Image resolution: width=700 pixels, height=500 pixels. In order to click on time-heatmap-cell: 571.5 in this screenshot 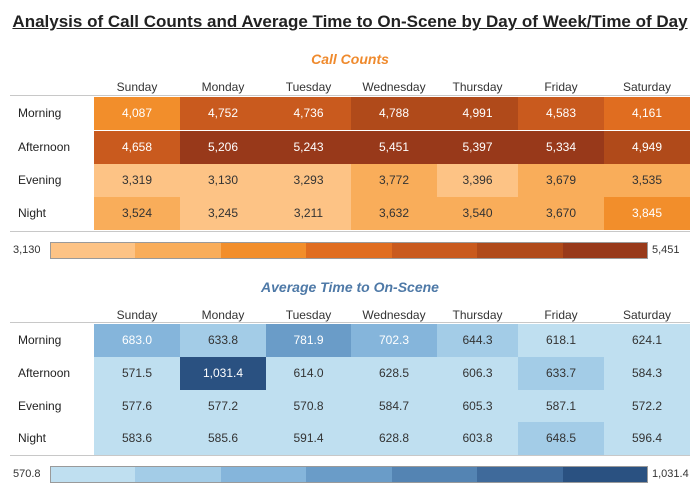, I will do `click(137, 373)`.